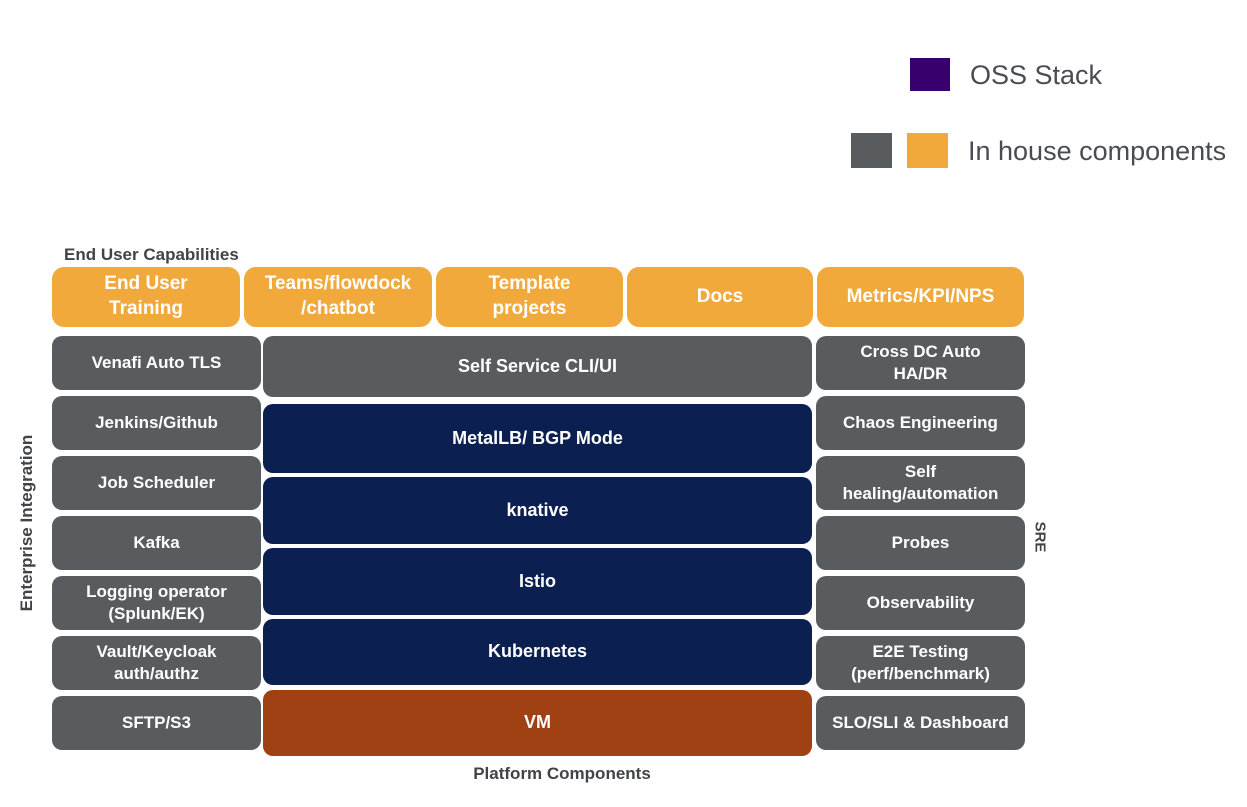 Image resolution: width=1247 pixels, height=807 pixels. Describe the element at coordinates (156, 663) in the screenshot. I see `block-vault-keycloak: Vault/Keycloak auth/authz` at that location.